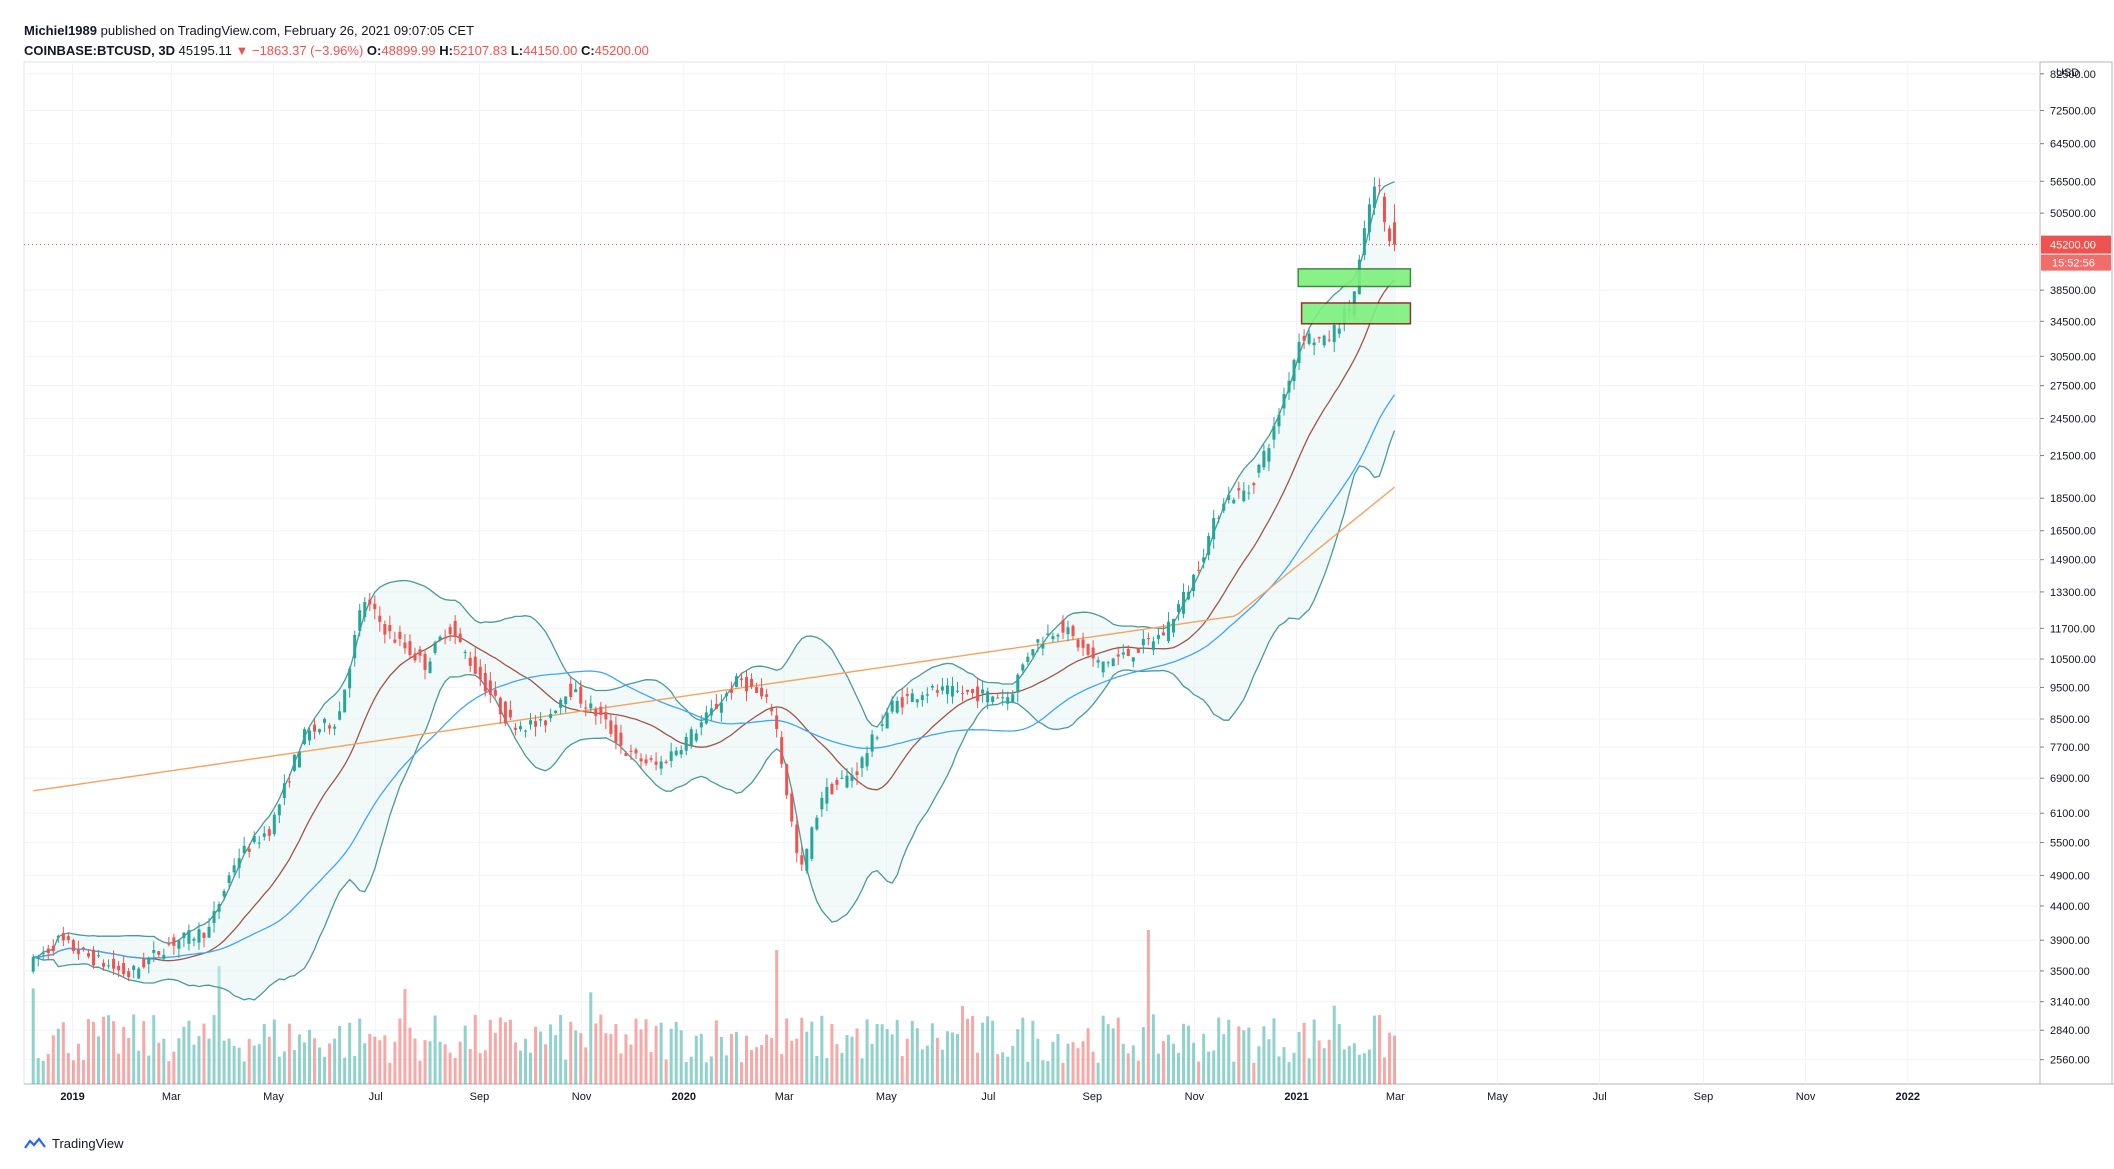  I want to click on price-tick-label: 30500.00, so click(2073, 357).